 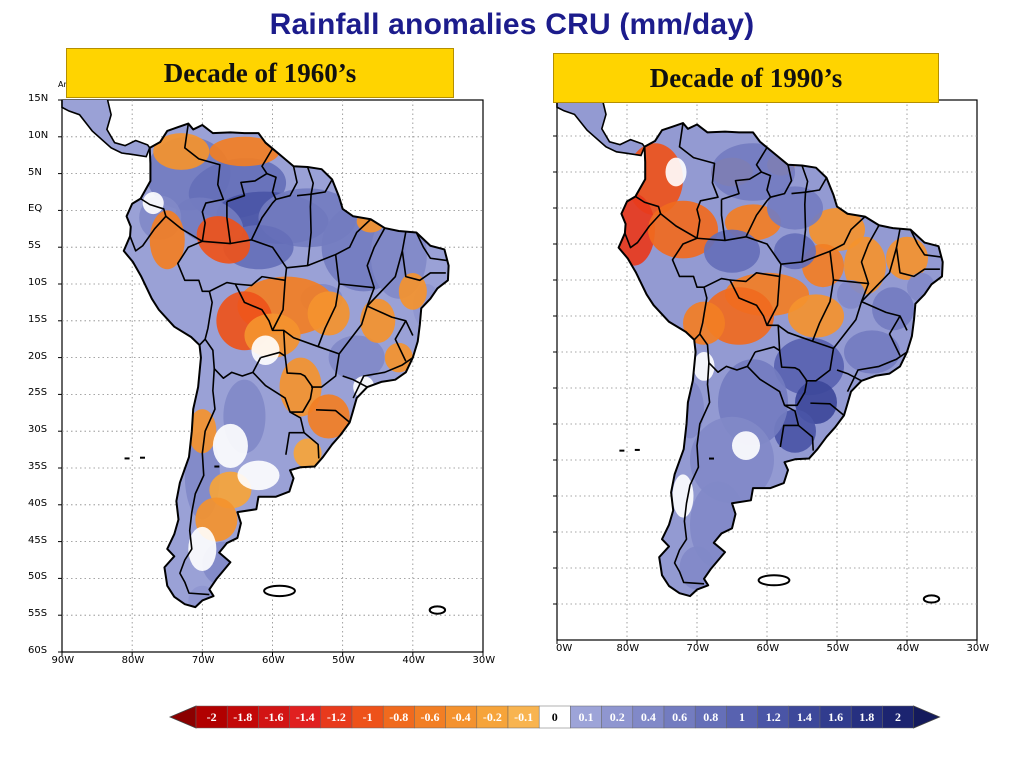 I want to click on colorbar-label: 1.4, so click(x=804, y=717).